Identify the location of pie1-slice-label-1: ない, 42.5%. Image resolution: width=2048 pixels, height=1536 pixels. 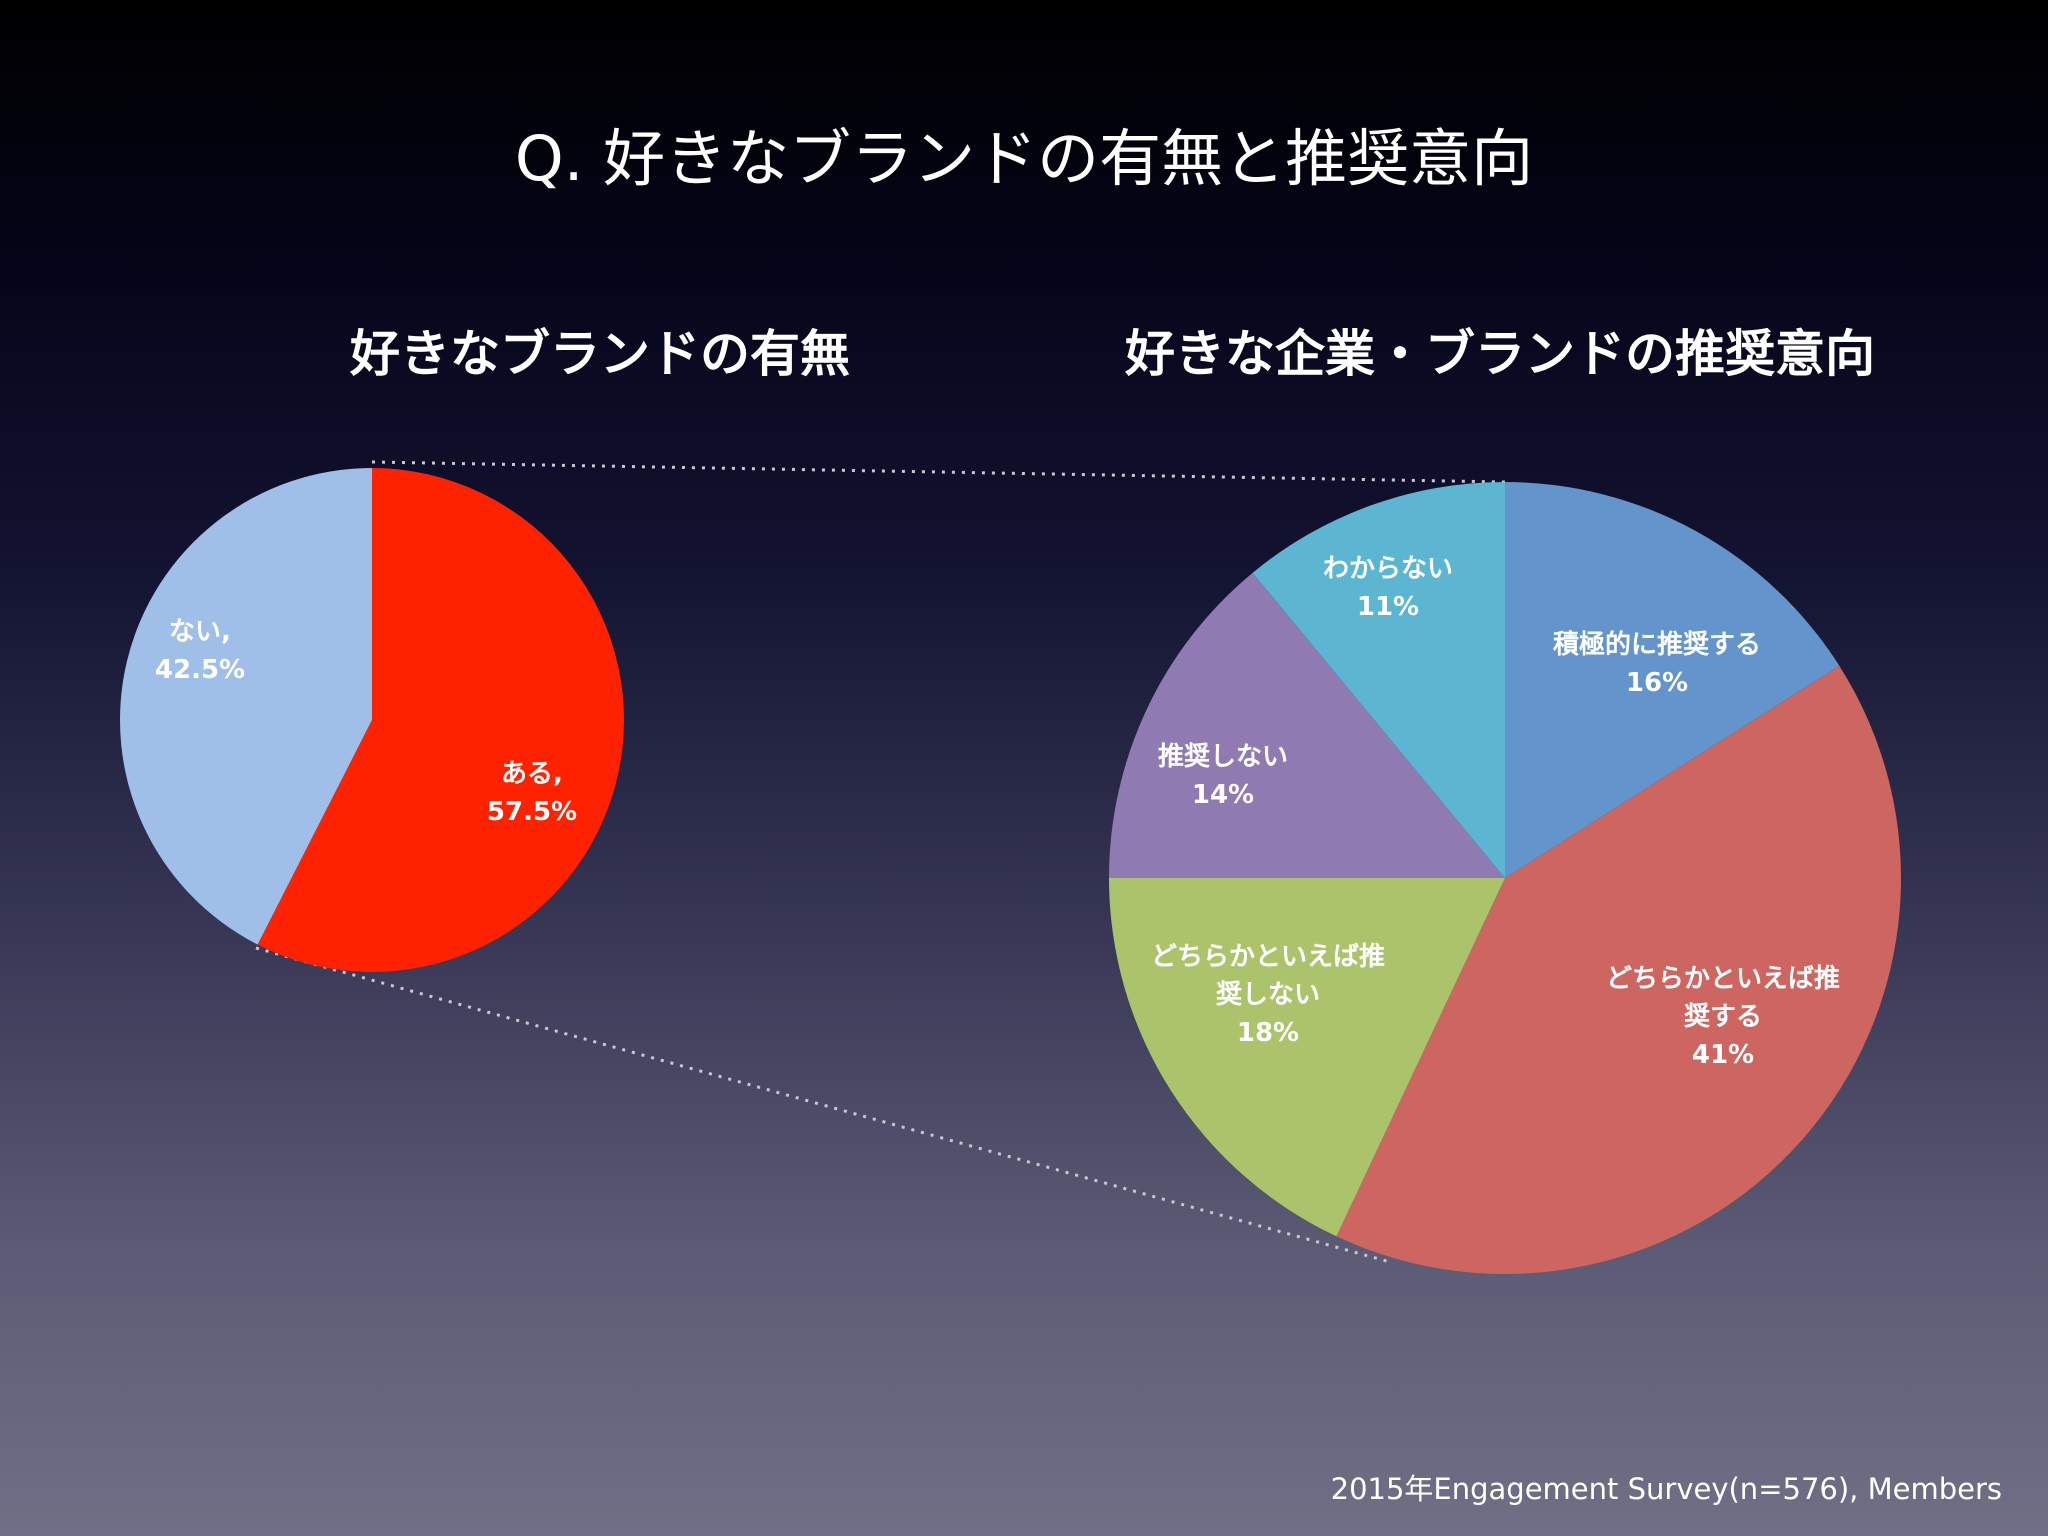
(200, 651).